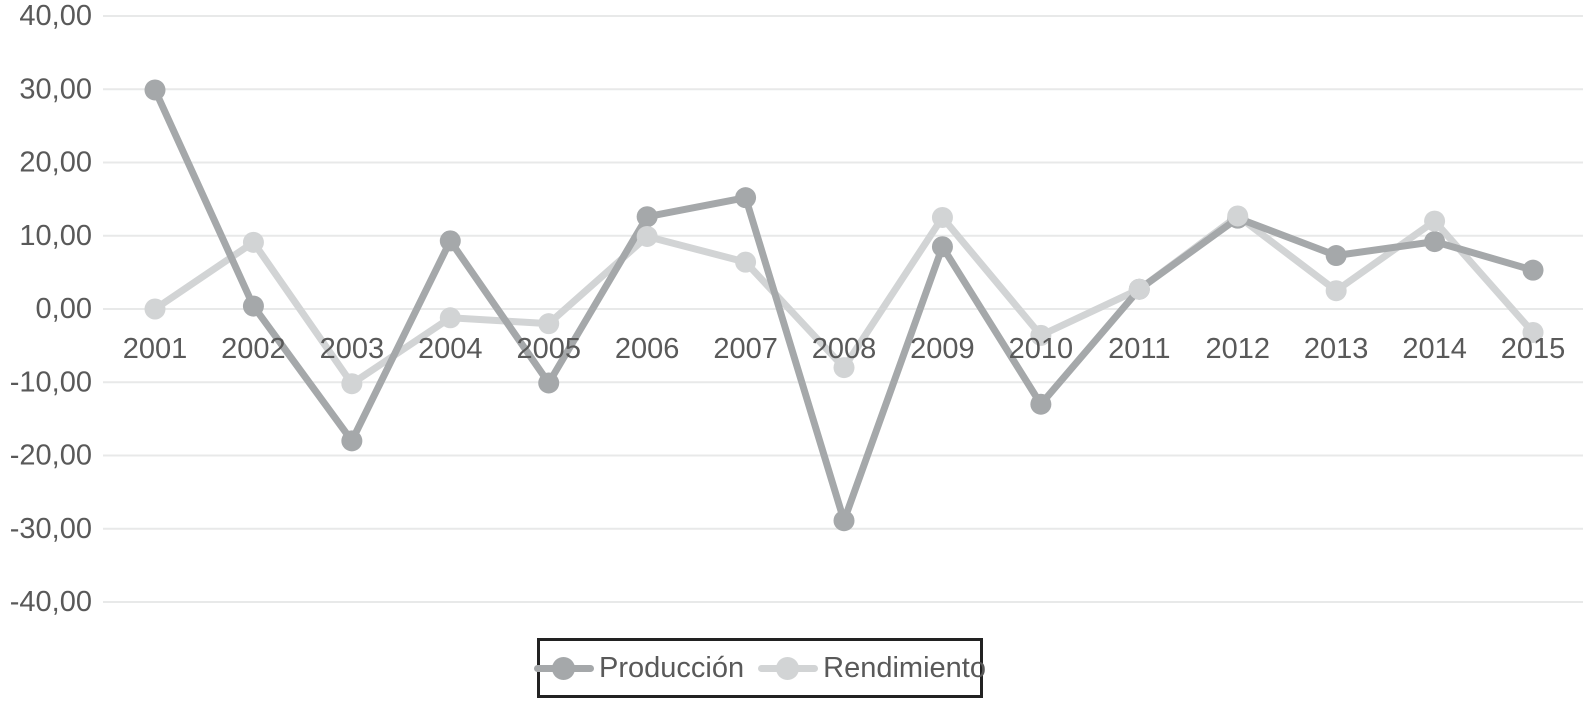  I want to click on rendimiento-line-marker-icon, so click(788, 668).